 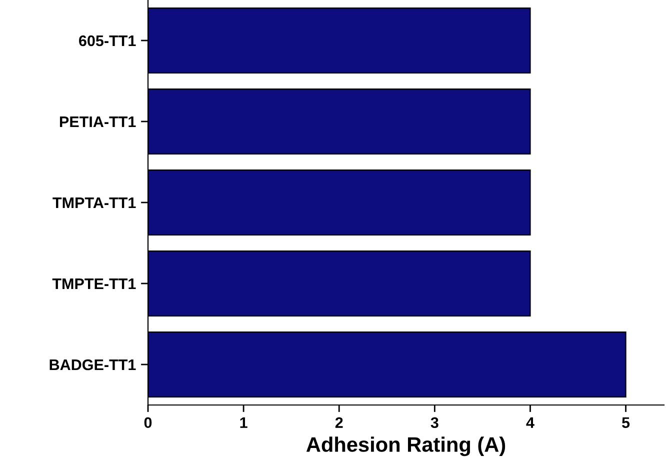 I want to click on x-tick-label: 4, so click(x=530, y=422).